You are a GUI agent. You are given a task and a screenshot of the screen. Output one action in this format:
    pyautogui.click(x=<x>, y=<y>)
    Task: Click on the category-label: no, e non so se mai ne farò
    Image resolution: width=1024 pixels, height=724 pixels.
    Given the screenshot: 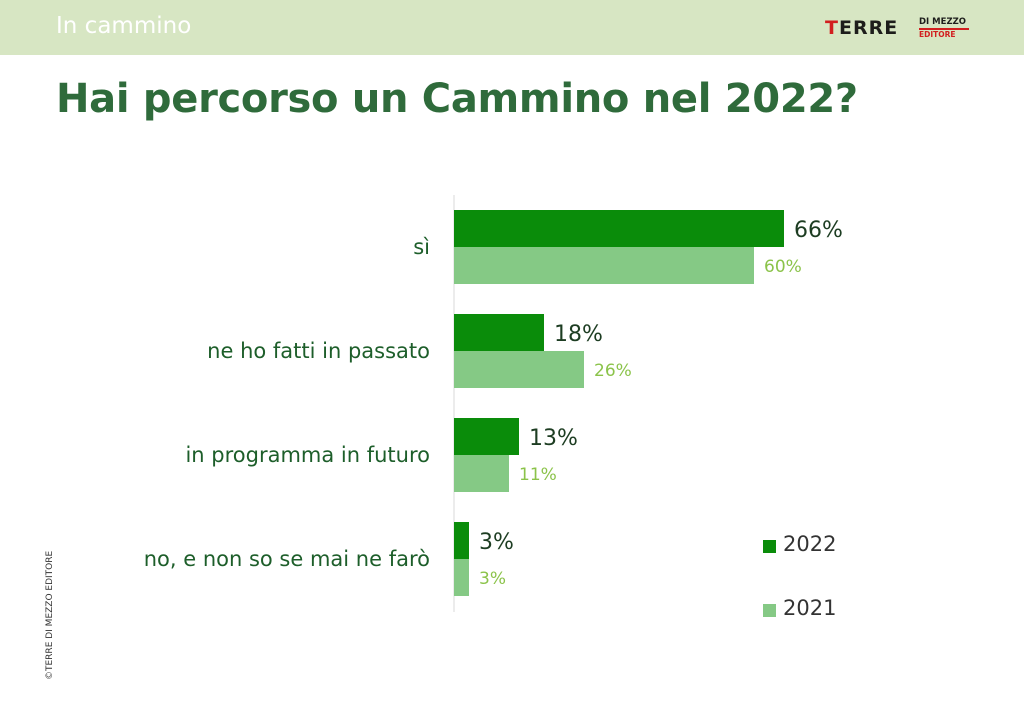 What is the action you would take?
    pyautogui.click(x=287, y=559)
    